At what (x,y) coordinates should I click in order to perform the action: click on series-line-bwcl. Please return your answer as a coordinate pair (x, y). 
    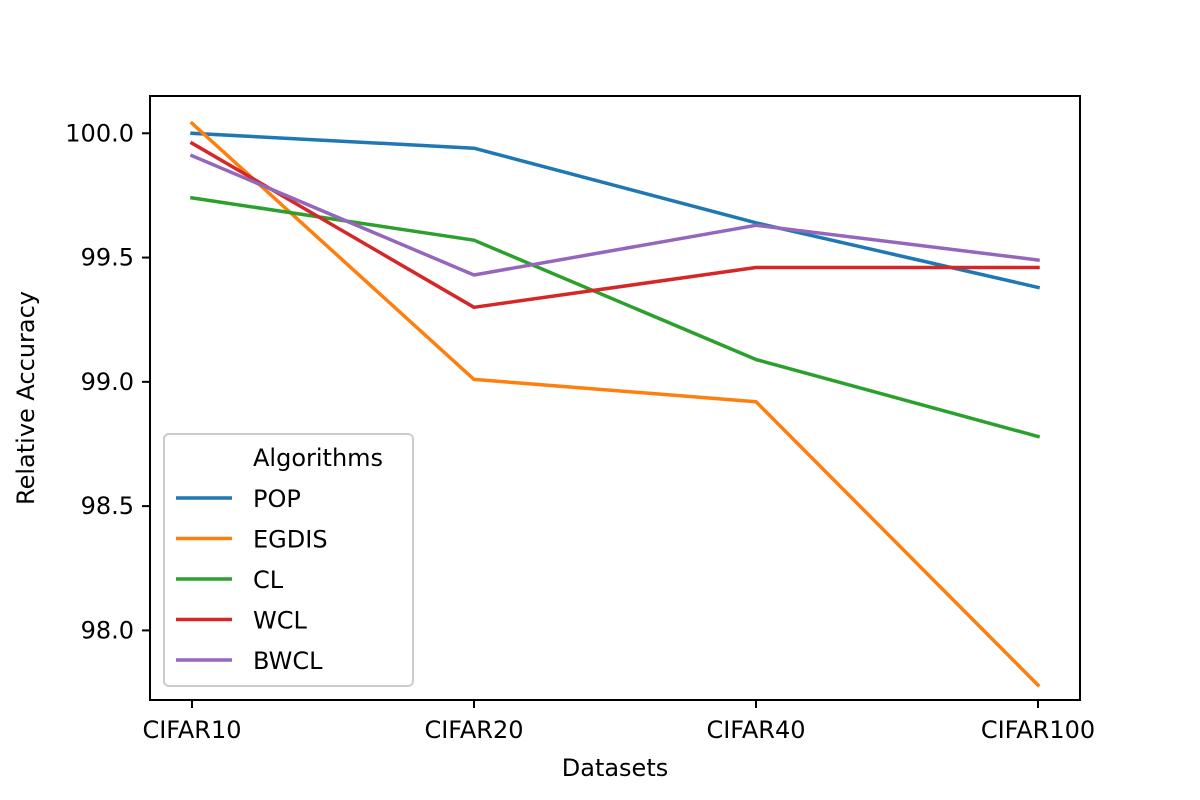
    Looking at the image, I should click on (614, 215).